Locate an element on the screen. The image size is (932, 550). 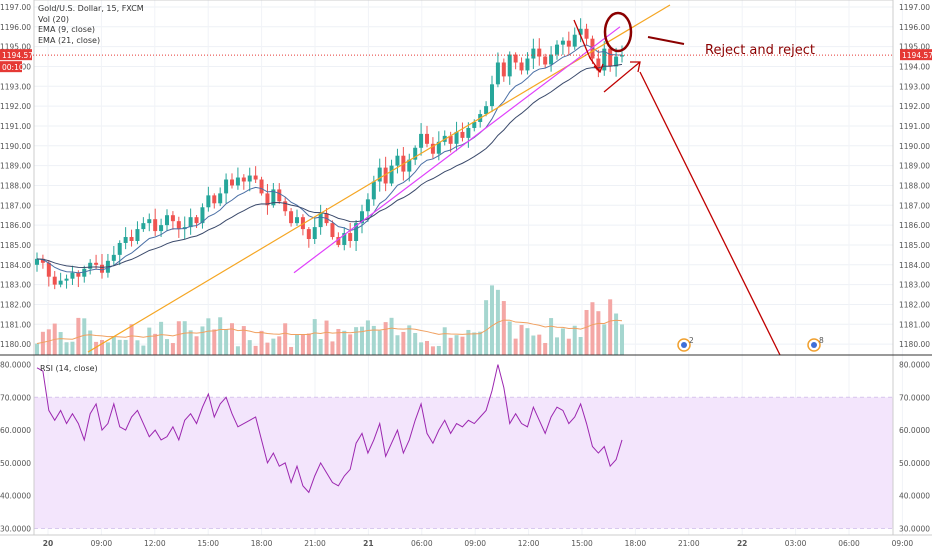
volume-ma-line is located at coordinates (329, 332).